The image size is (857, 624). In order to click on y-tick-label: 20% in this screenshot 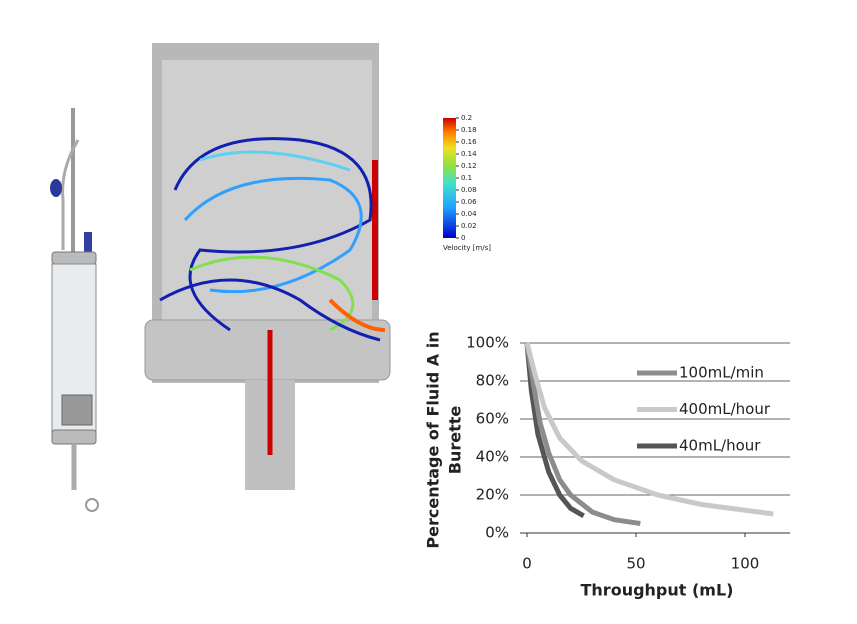, I will do `click(492, 495)`.